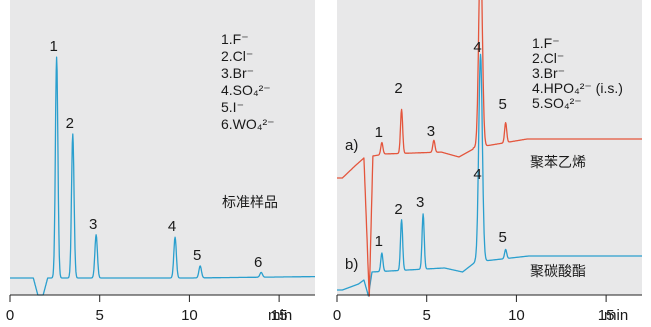  Describe the element at coordinates (606, 315) in the screenshot. I see `samples-tick-label: 15` at that location.